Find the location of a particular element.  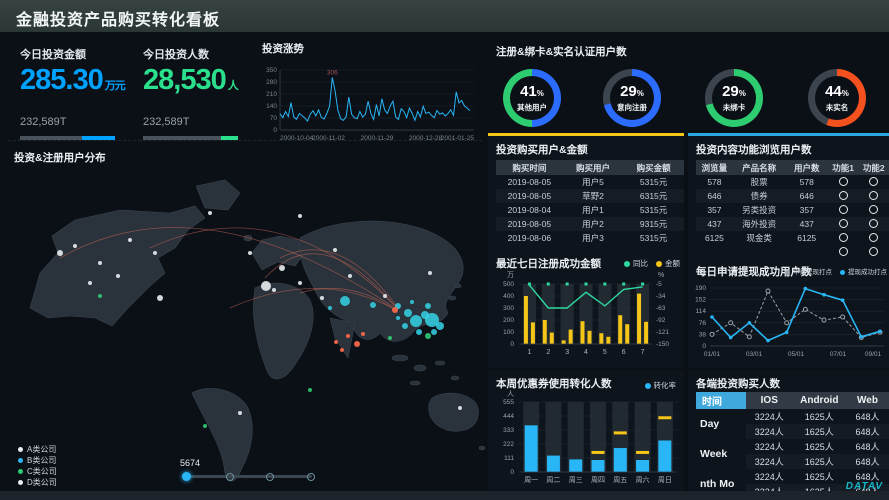

table-cell: 5315元 is located at coordinates (653, 210).